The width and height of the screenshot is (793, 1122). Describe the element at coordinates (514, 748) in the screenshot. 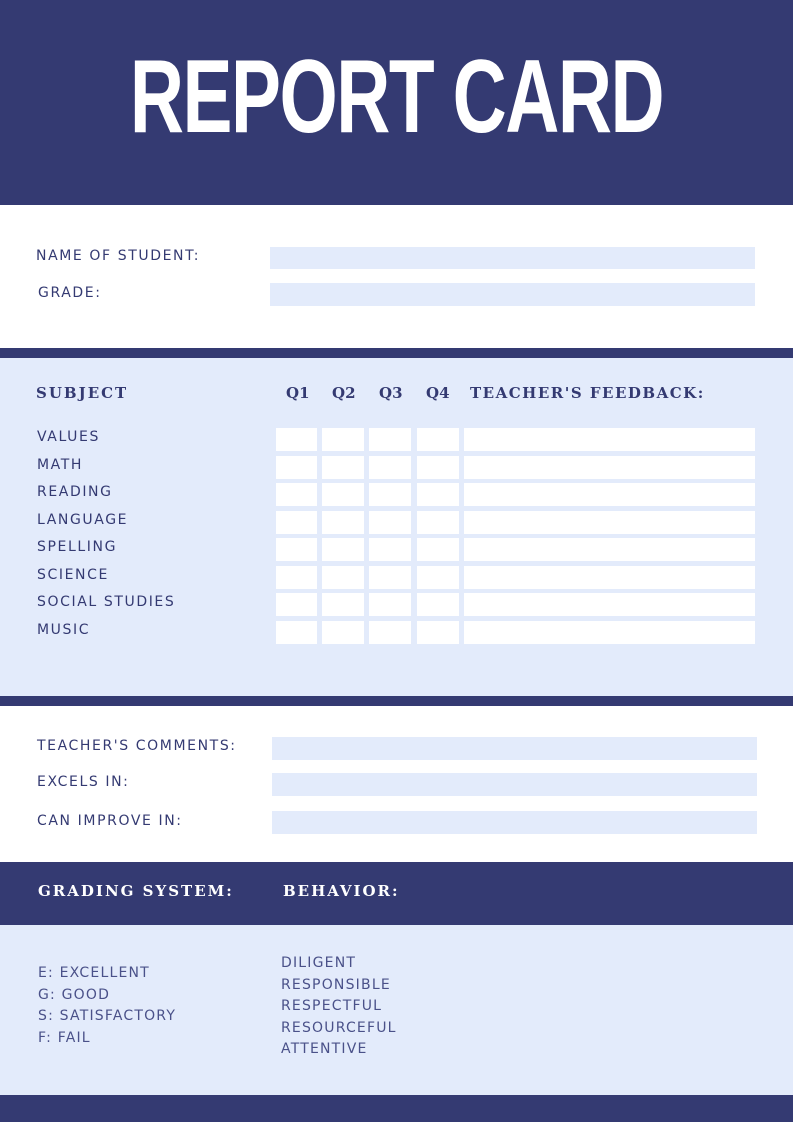

I see `teacher-comments-field` at that location.